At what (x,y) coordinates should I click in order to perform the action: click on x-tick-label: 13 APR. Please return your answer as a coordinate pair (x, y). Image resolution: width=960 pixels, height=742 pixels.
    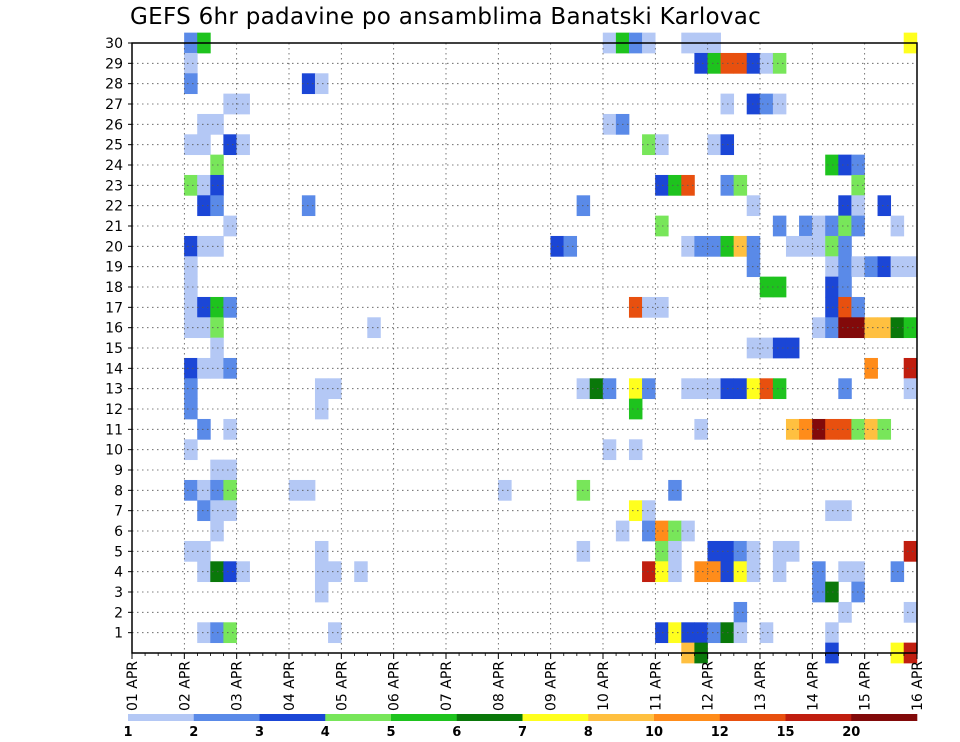
    Looking at the image, I should click on (761, 686).